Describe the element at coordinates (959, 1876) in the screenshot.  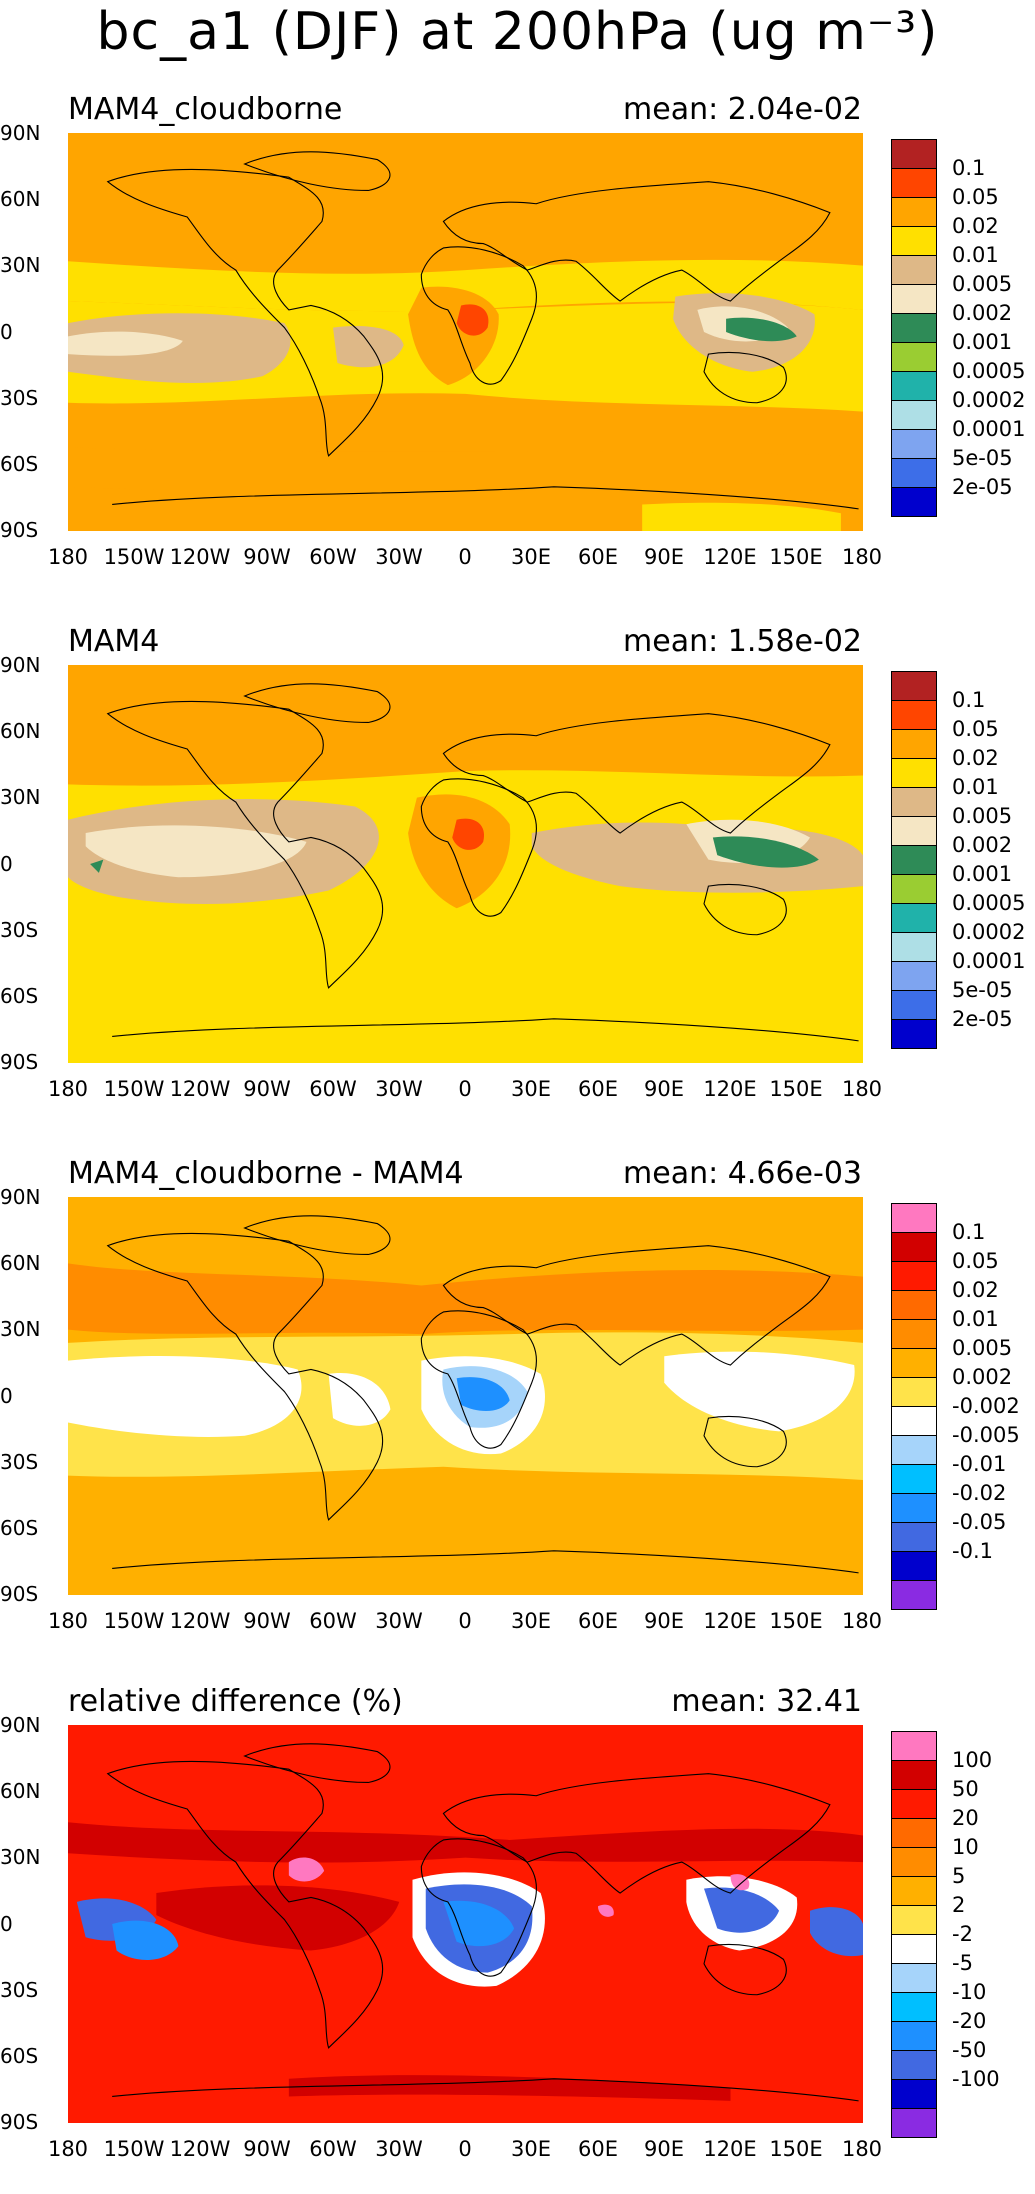
I see `colorbar-label: 5` at that location.